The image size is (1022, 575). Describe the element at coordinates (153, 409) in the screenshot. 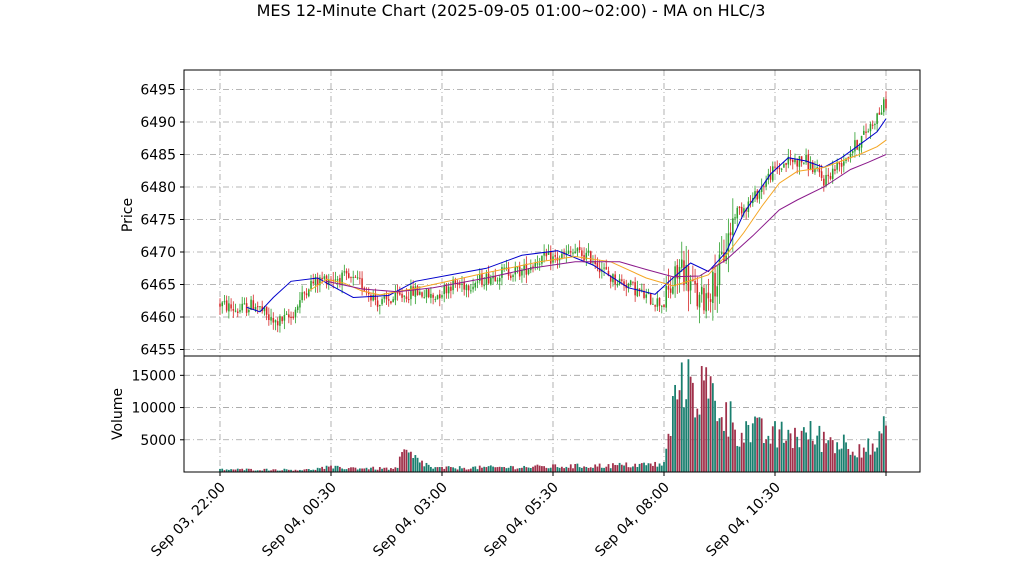

I see `volume-y-tick-label: 10000` at that location.